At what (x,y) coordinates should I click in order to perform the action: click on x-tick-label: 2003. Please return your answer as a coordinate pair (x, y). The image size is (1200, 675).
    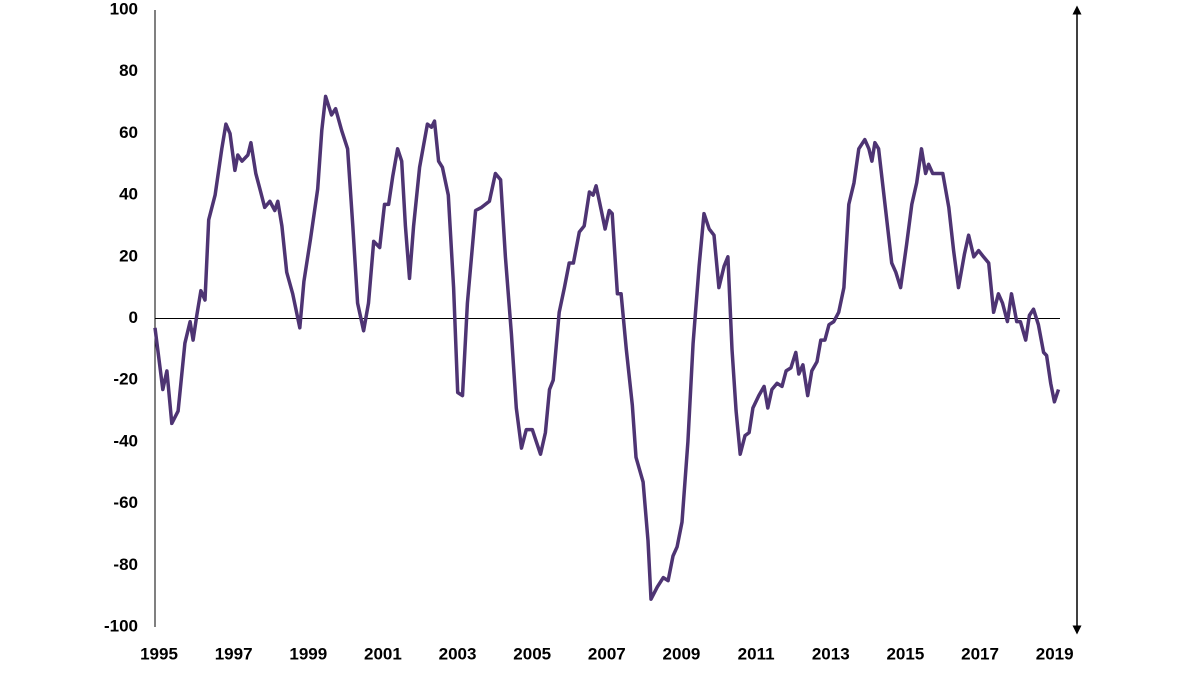
    Looking at the image, I should click on (458, 653).